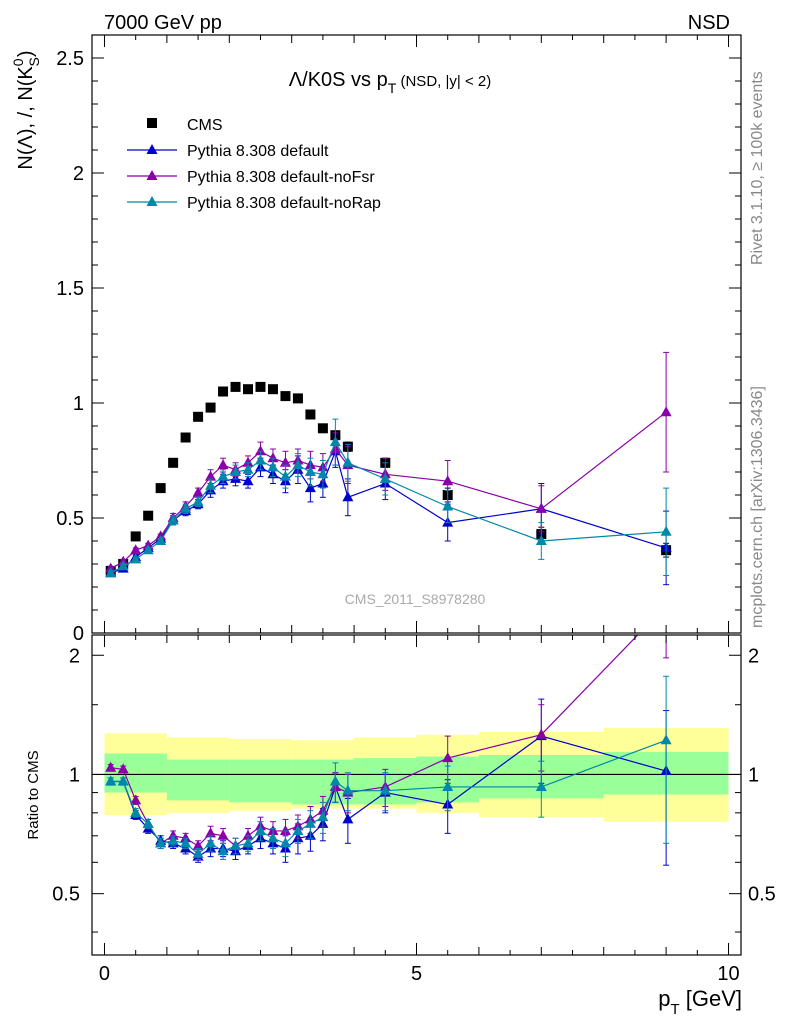  Describe the element at coordinates (78, 634) in the screenshot. I see `y-tick-label-top: 0` at that location.